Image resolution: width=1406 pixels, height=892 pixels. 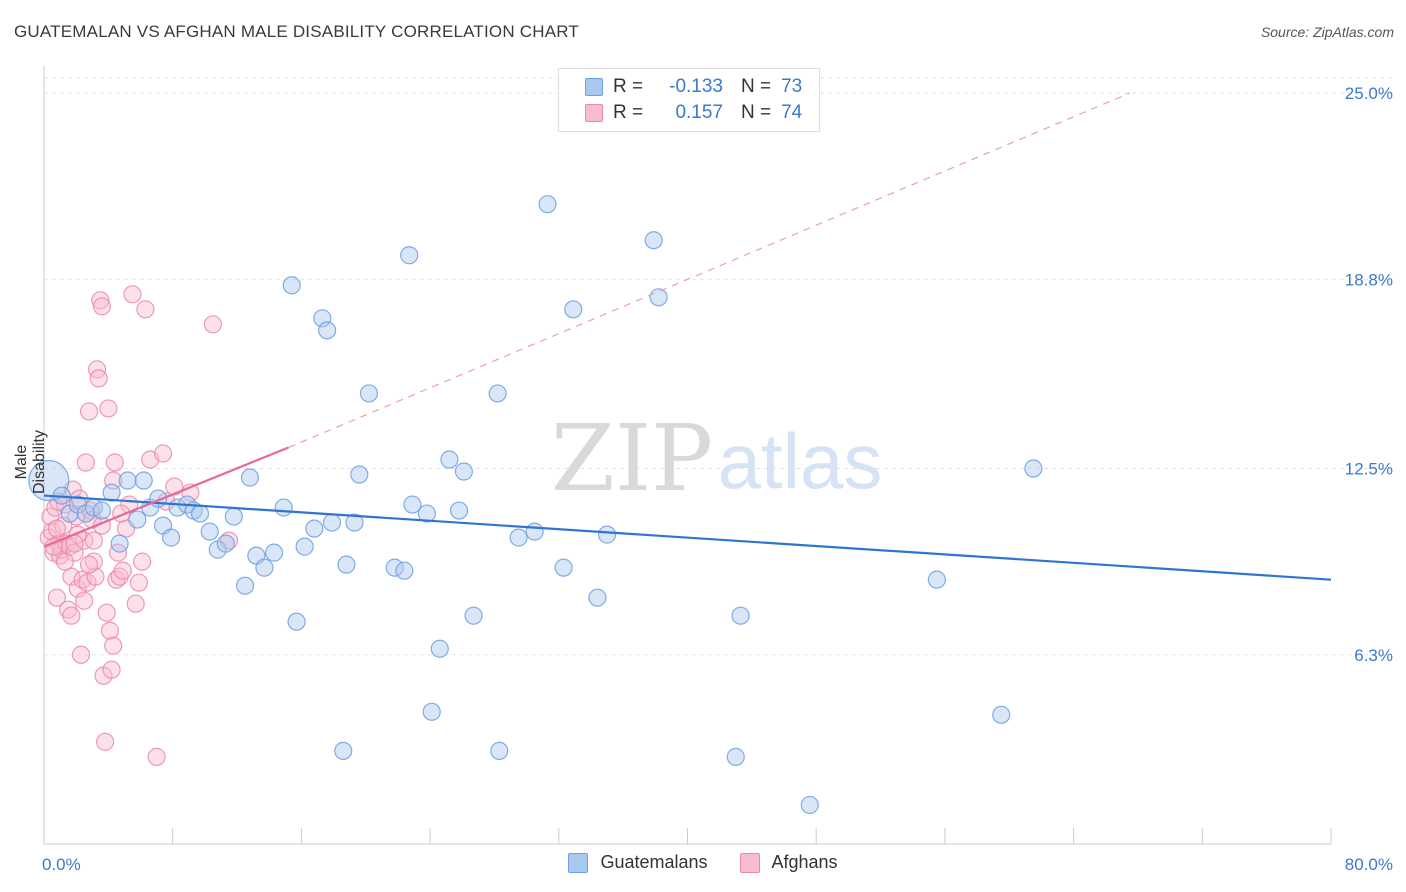 I want to click on legend-row-afghans: R = 0.157 N = 74, so click(x=693, y=113).